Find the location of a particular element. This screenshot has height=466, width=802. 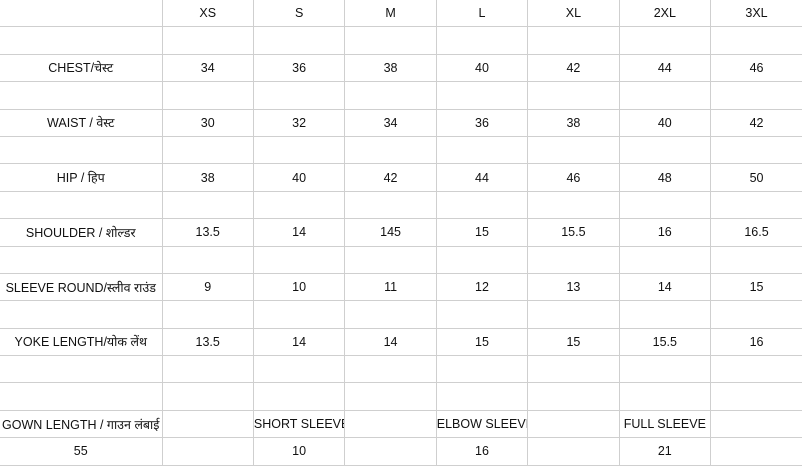

table-cell: 15.5 is located at coordinates (573, 232).